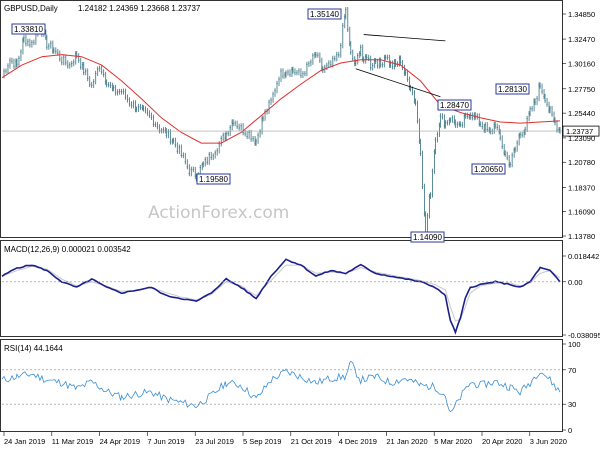 This screenshot has height=450, width=600. I want to click on price-annotation-label: 1.19580, so click(213, 179).